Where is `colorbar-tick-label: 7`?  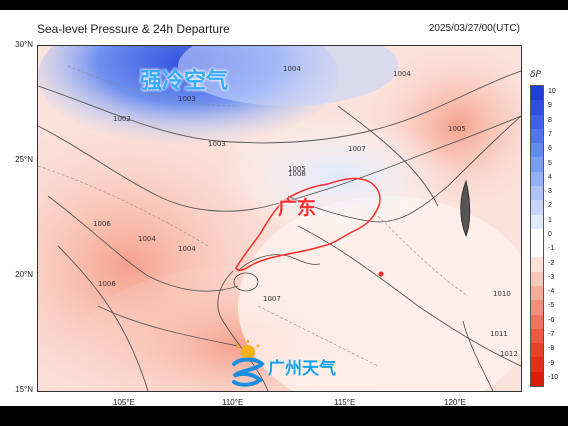 colorbar-tick-label: 7 is located at coordinates (550, 134).